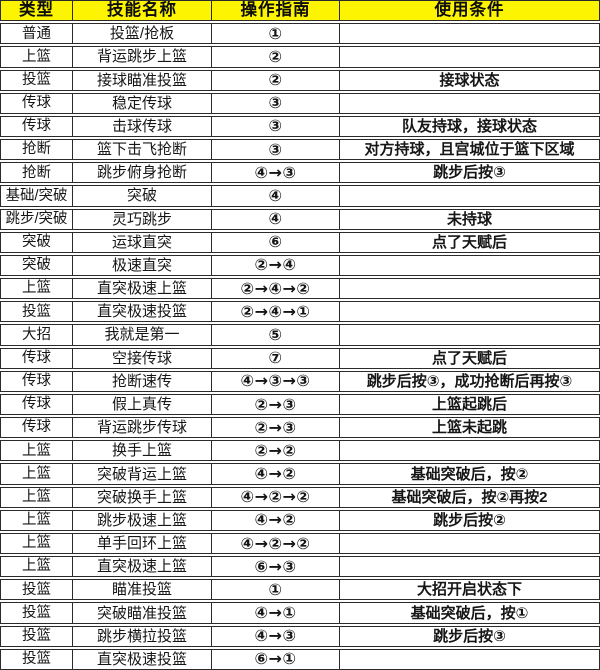  I want to click on table-row: 突破 运球直突 ⑥ 点了天赋后, so click(300, 242).